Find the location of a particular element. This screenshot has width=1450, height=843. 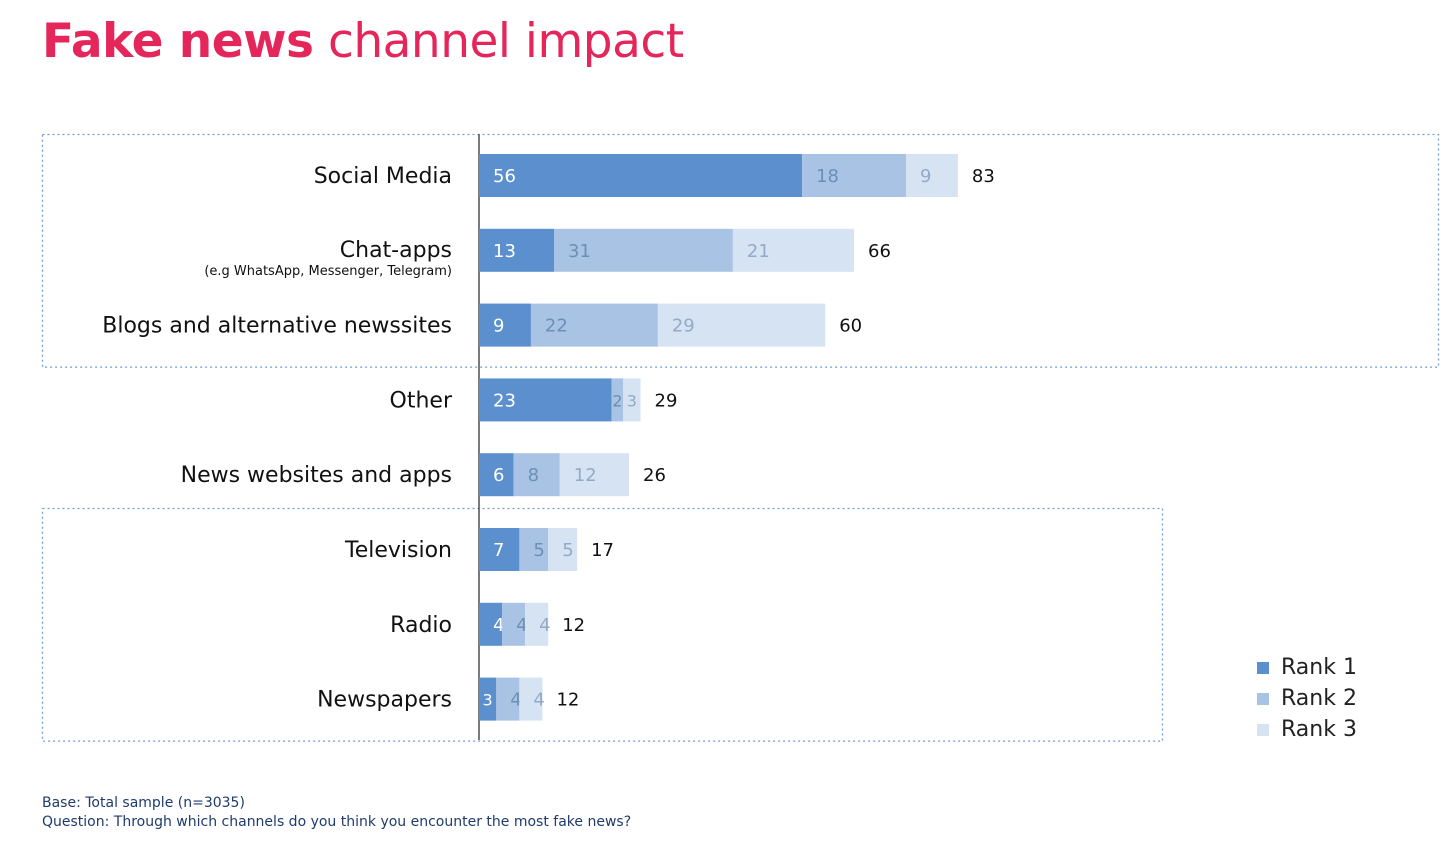

value-label-newspapers-rank-1: 3 is located at coordinates (488, 700).